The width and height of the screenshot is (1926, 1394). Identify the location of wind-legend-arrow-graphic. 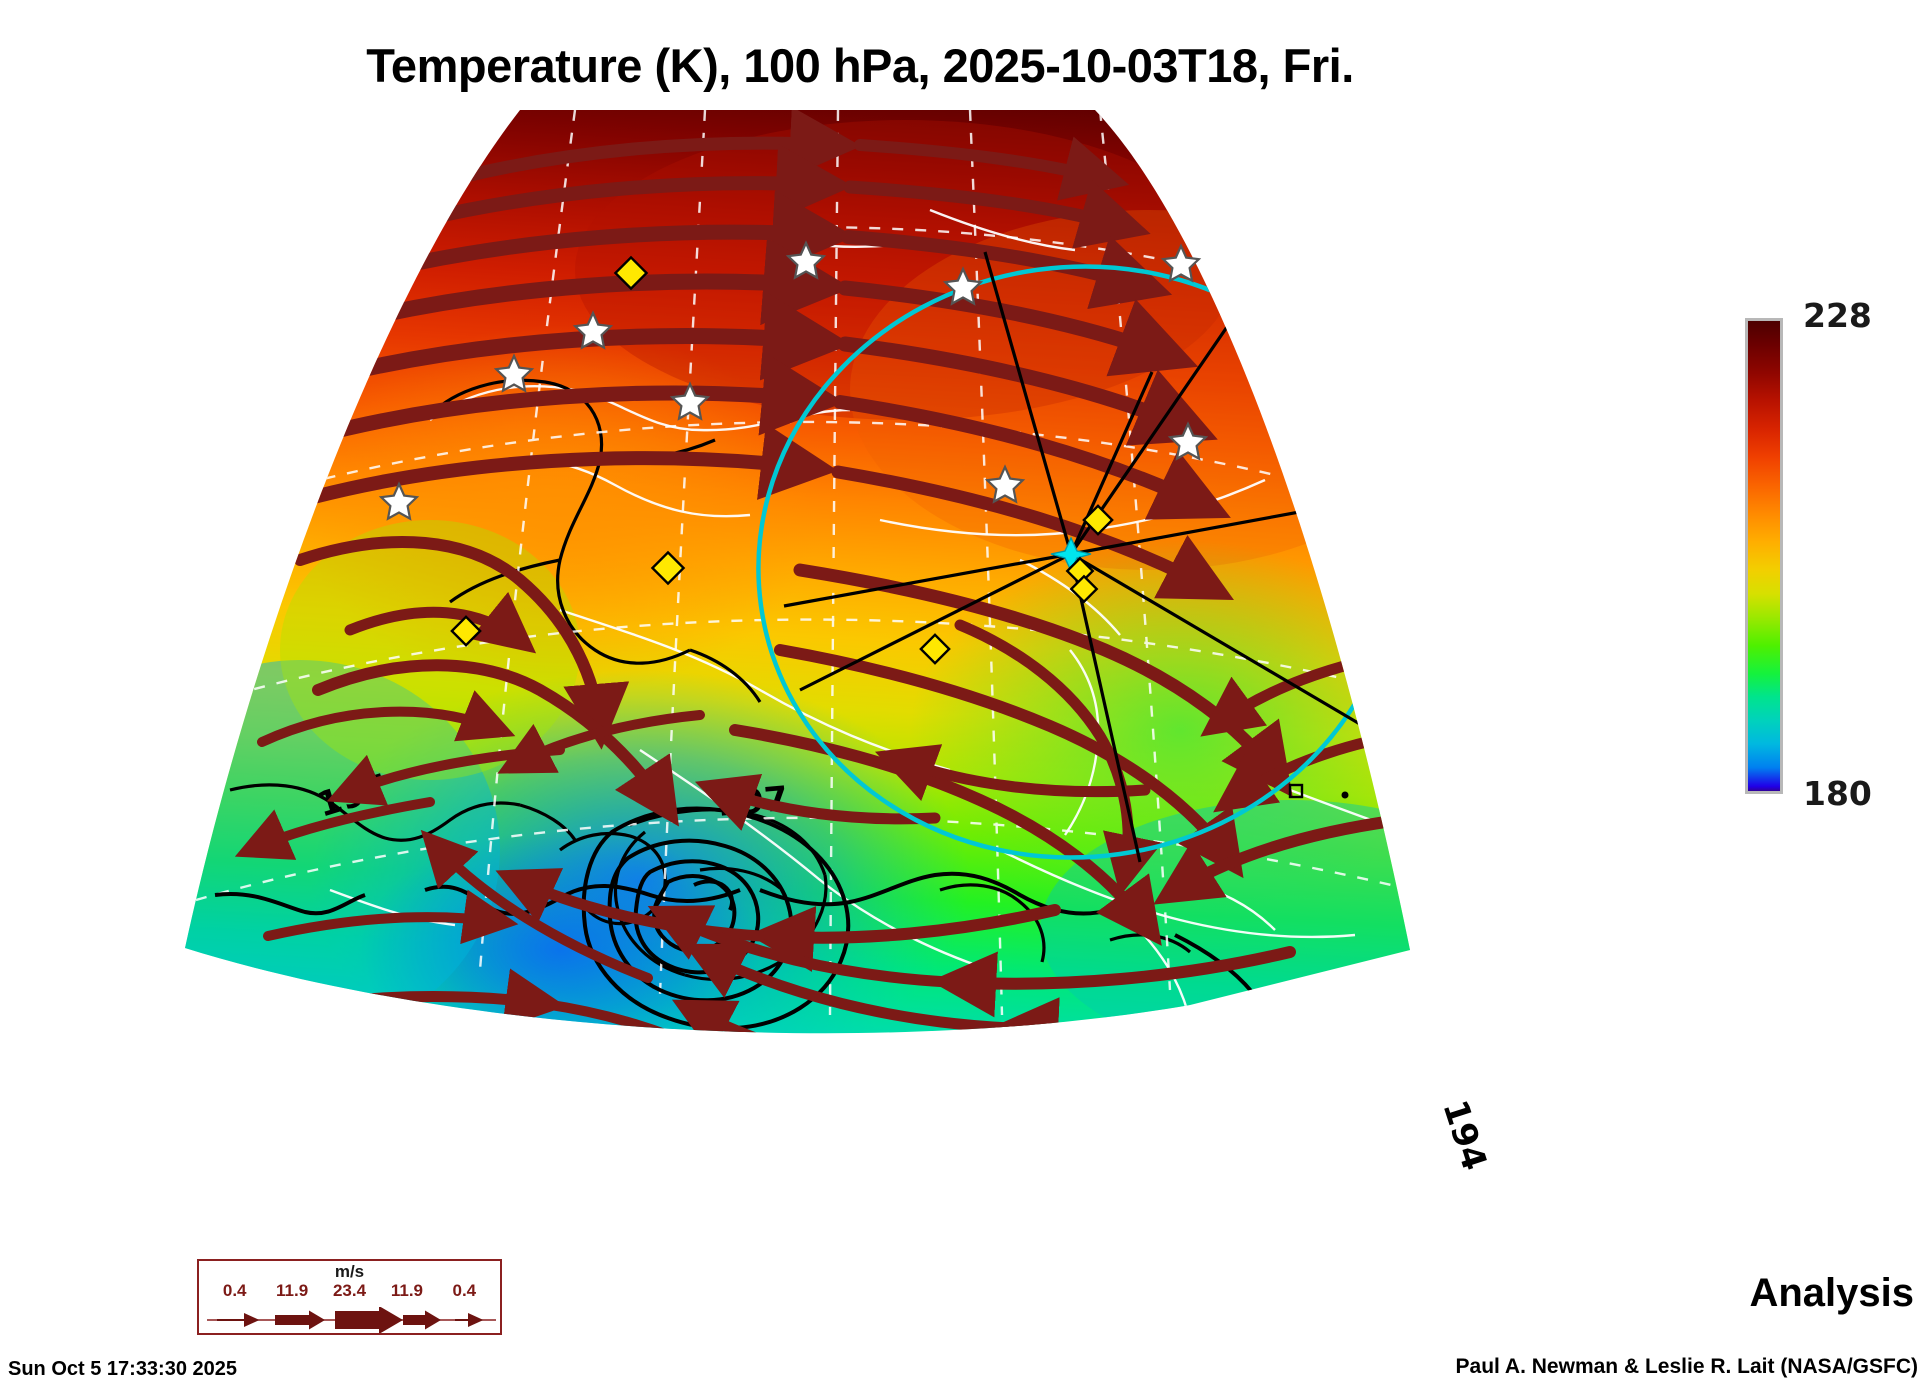
(351, 1320).